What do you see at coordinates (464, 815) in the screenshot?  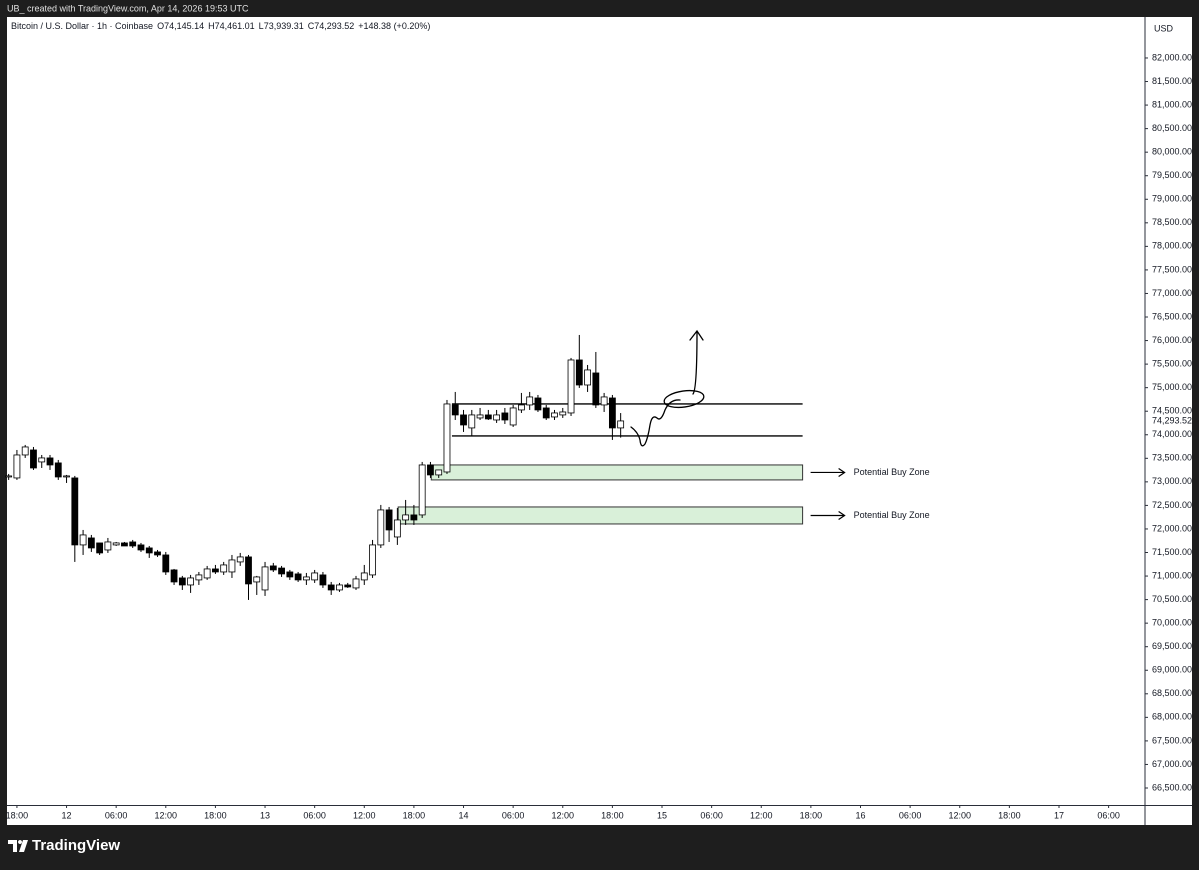 I see `x-tick-label: 14` at bounding box center [464, 815].